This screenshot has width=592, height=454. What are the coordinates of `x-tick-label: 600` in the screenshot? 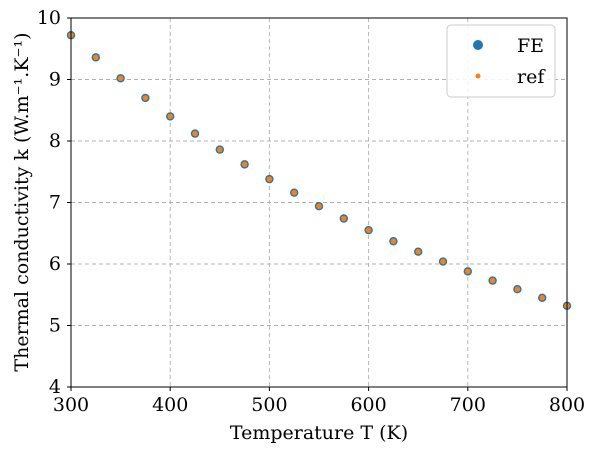 It's located at (368, 405).